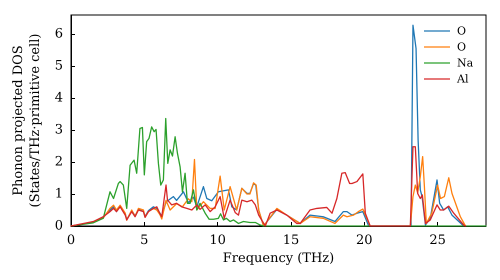 The width and height of the screenshot is (500, 280). What do you see at coordinates (58, 130) in the screenshot?
I see `y-tick-label: 3` at bounding box center [58, 130].